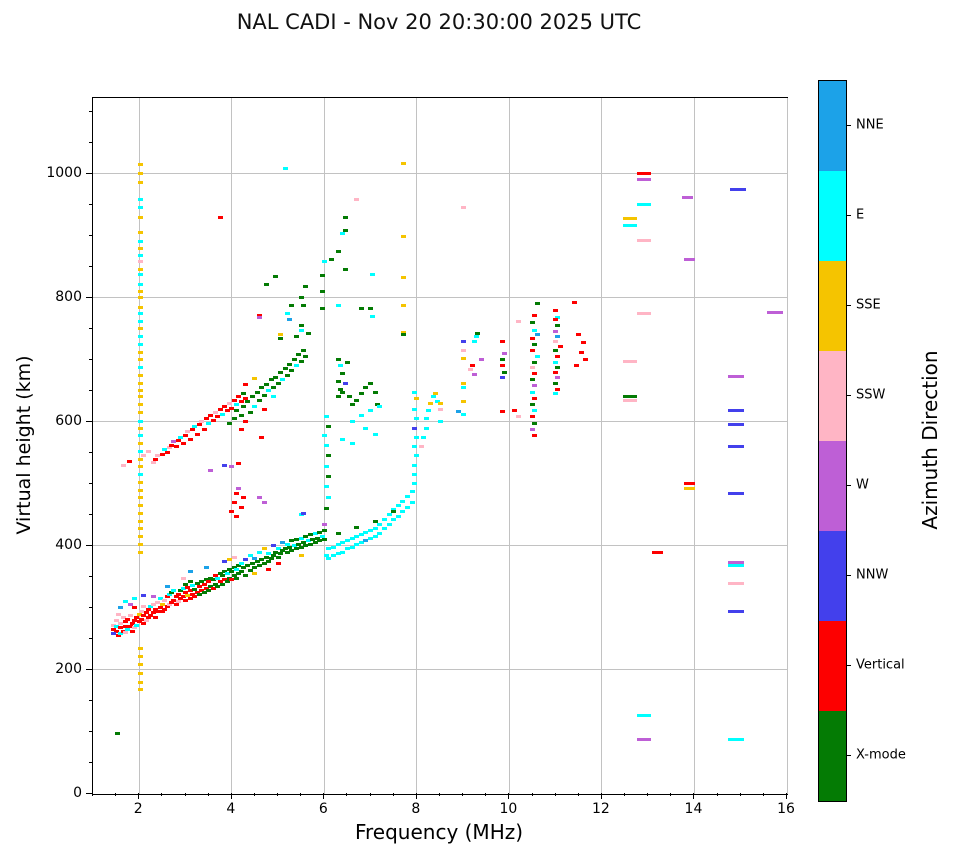 This screenshot has height=857, width=958. What do you see at coordinates (68, 544) in the screenshot?
I see `y-tick-label: 400` at bounding box center [68, 544].